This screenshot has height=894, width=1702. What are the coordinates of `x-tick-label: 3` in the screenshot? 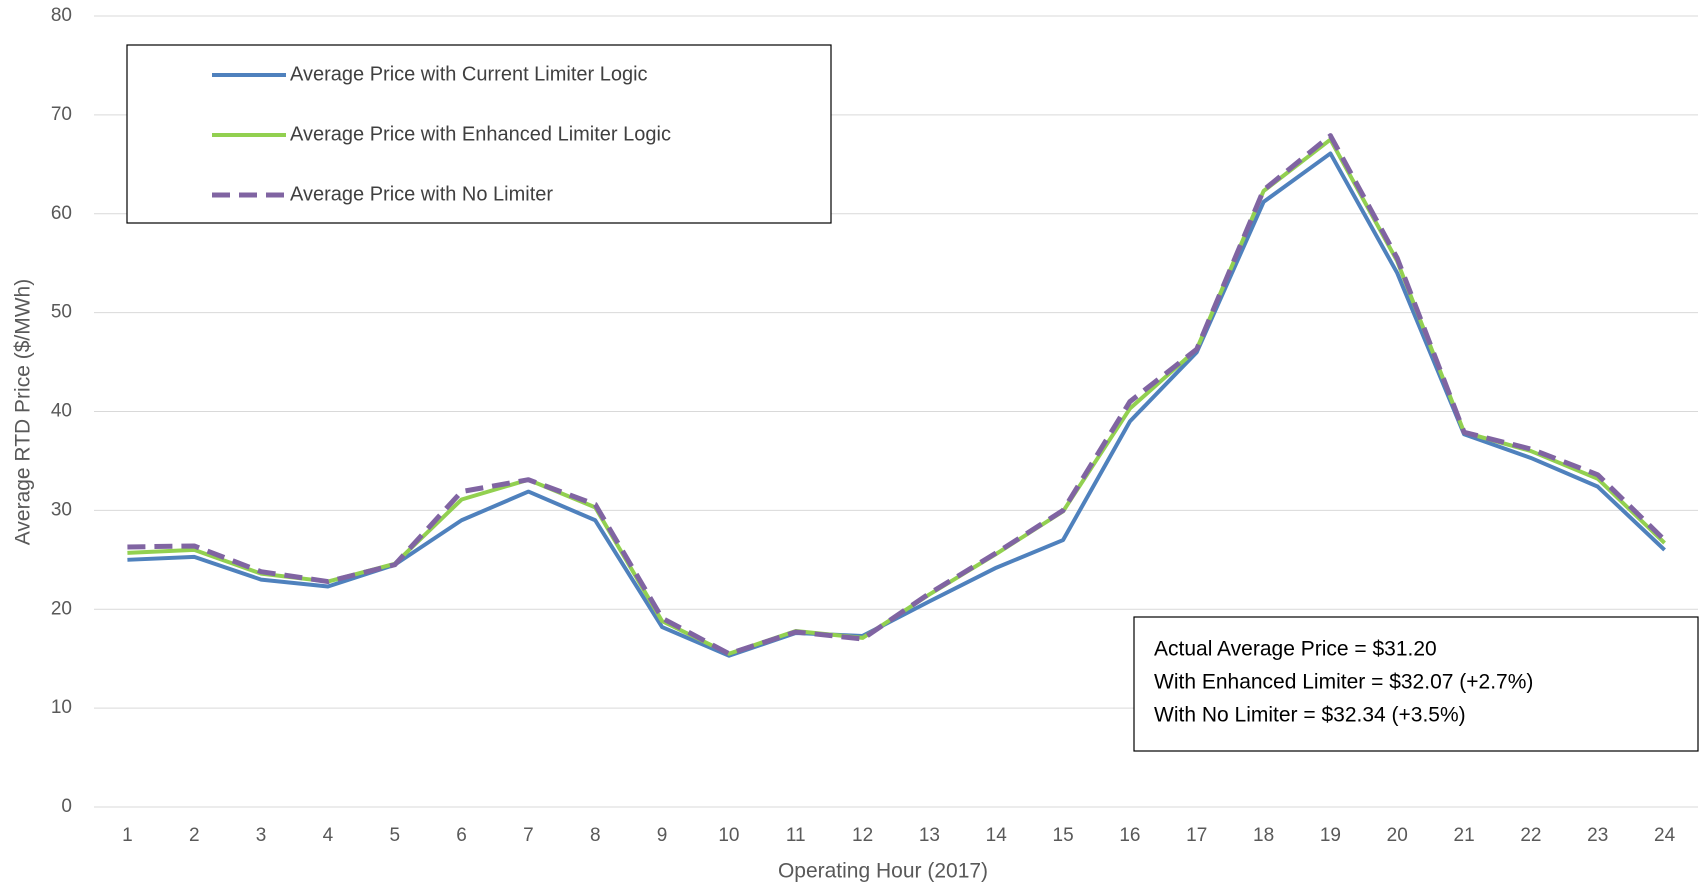 It's located at (261, 835).